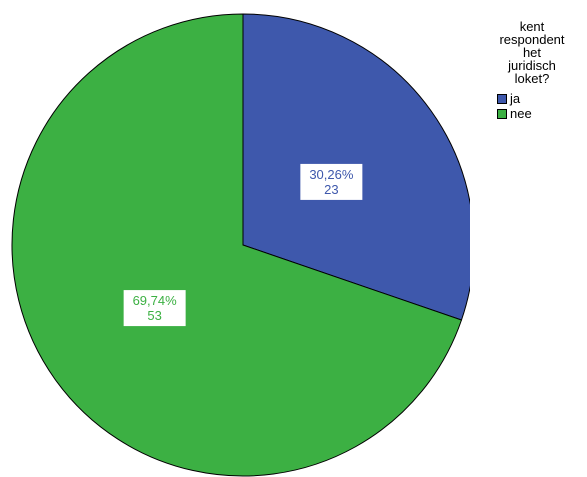 The height and width of the screenshot is (477, 587). Describe the element at coordinates (515, 98) in the screenshot. I see `legend-label: ja` at that location.